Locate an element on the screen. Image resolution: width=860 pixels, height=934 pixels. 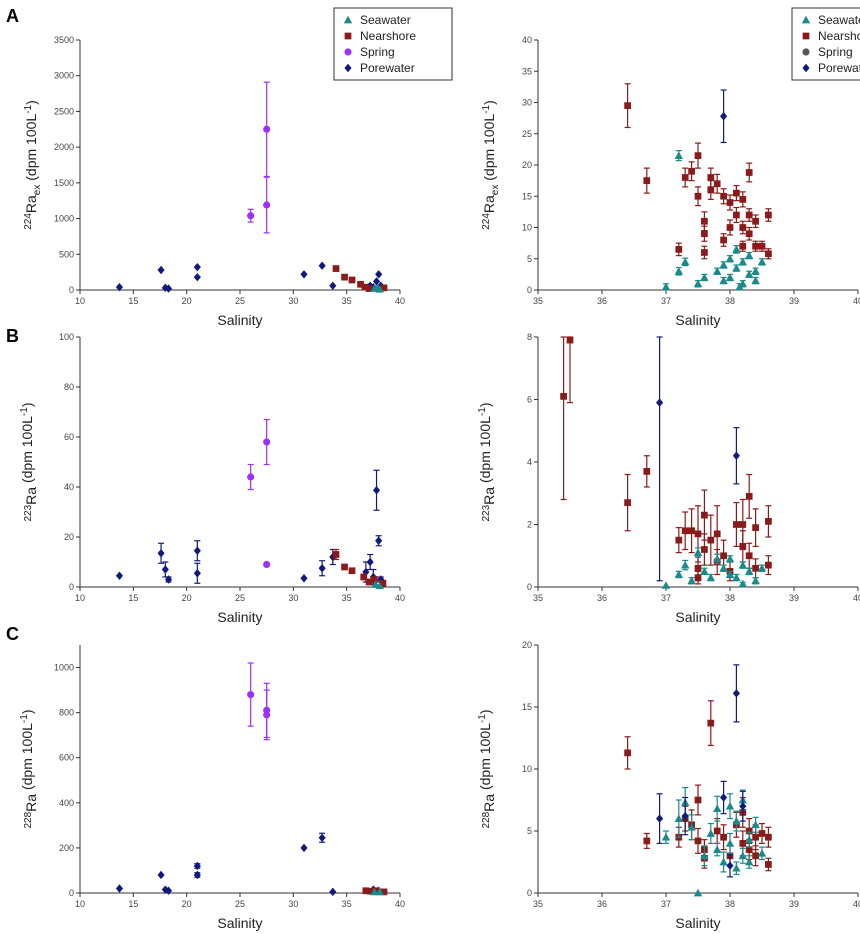
x-tick-label: 15 is located at coordinates (133, 598).